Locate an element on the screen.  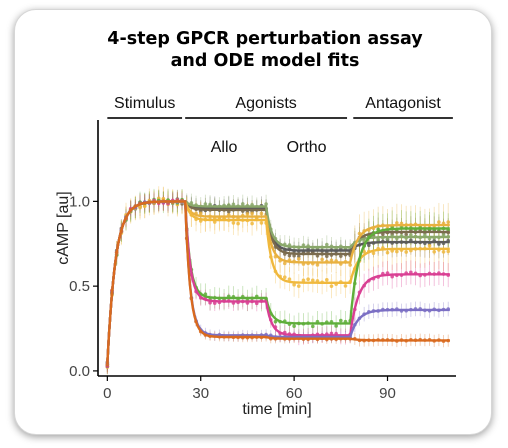
y-tick-label: 0.0 is located at coordinates (79, 371).